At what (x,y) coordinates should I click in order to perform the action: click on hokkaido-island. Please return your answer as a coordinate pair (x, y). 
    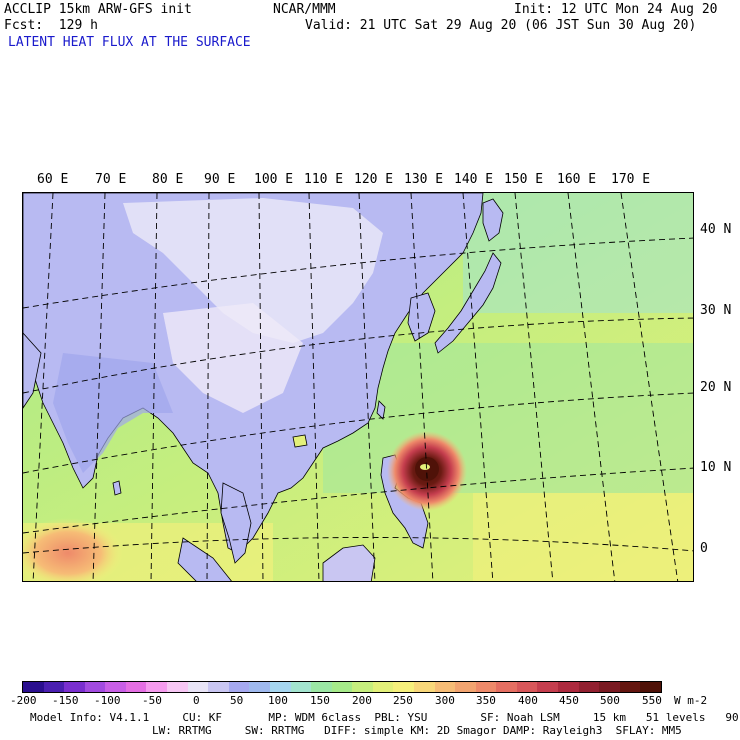
    Looking at the image, I should click on (493, 220).